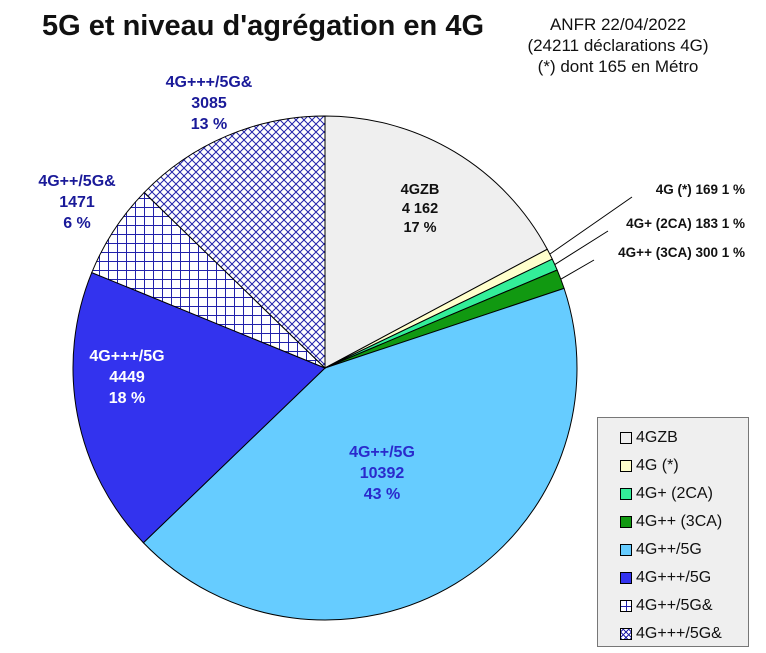  I want to click on data-label: 4G++/5G 10392 43 %, so click(382, 473).